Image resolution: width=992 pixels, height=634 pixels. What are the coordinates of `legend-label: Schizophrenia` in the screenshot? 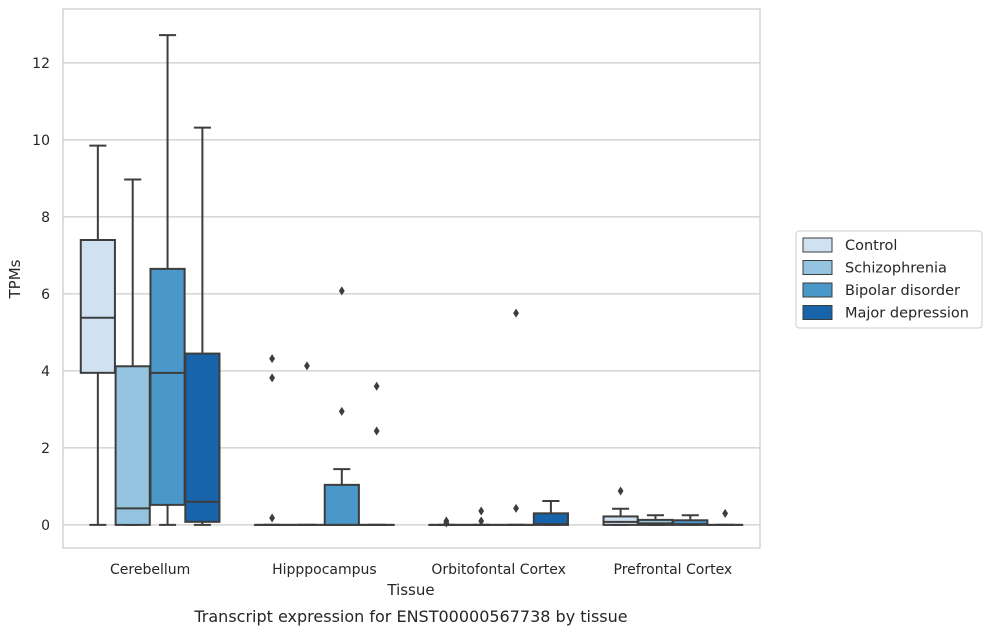 It's located at (896, 269).